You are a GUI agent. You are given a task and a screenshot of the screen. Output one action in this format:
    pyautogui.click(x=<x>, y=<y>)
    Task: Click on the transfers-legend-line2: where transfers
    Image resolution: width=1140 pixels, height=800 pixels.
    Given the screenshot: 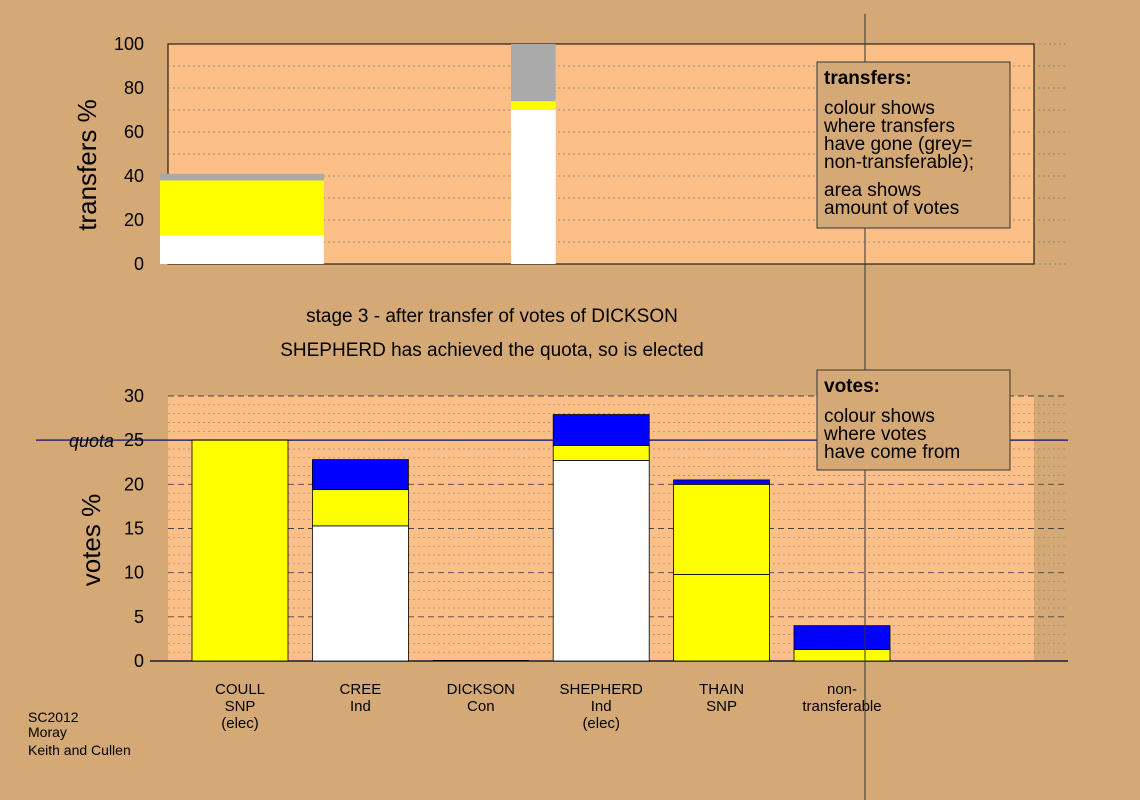 What is the action you would take?
    pyautogui.click(x=889, y=126)
    